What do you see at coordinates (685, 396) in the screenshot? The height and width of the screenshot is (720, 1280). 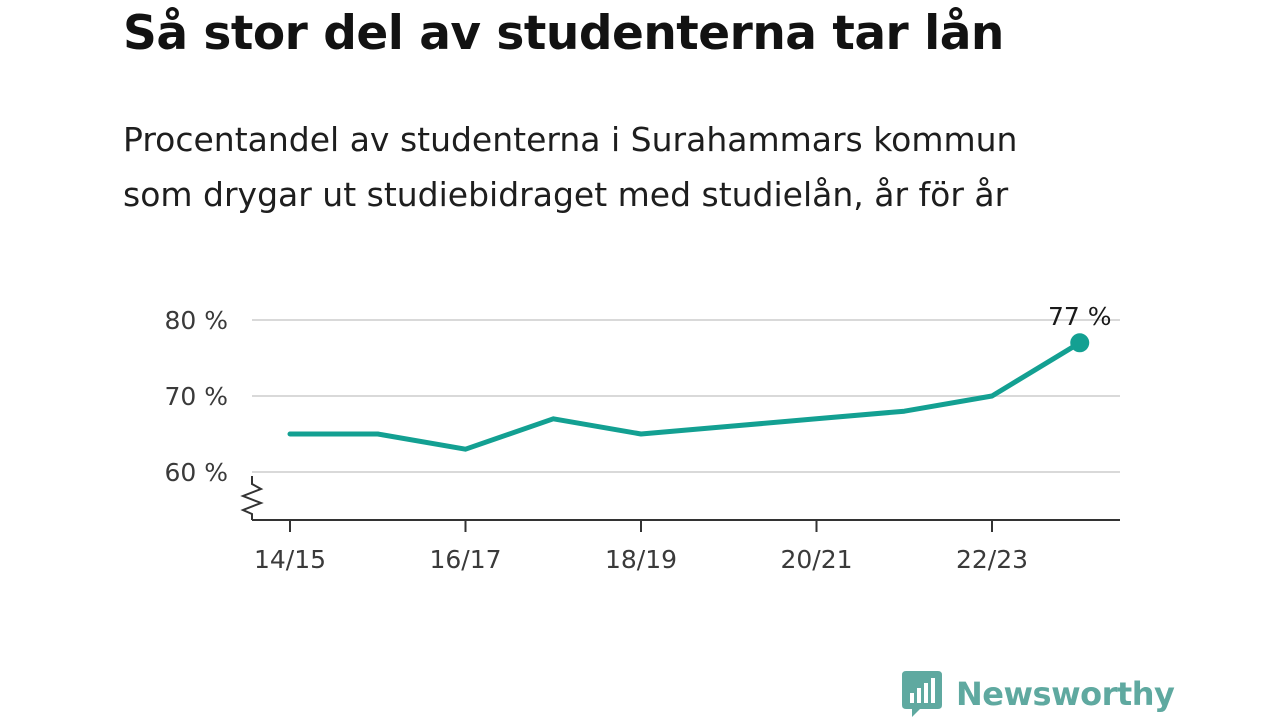 I see `series-line` at bounding box center [685, 396].